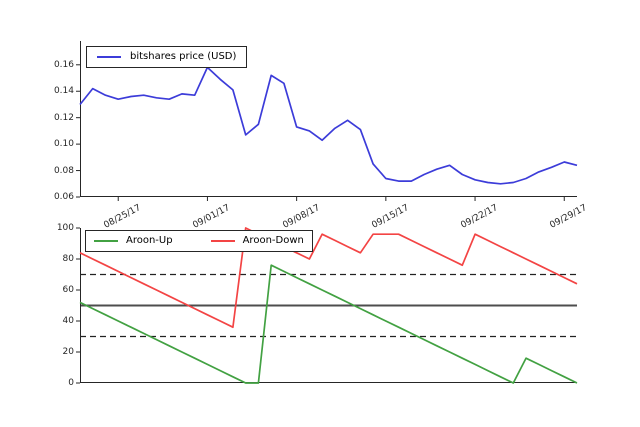 This screenshot has height=427, width=640. I want to click on y-tick-label: 0, so click(71, 383).